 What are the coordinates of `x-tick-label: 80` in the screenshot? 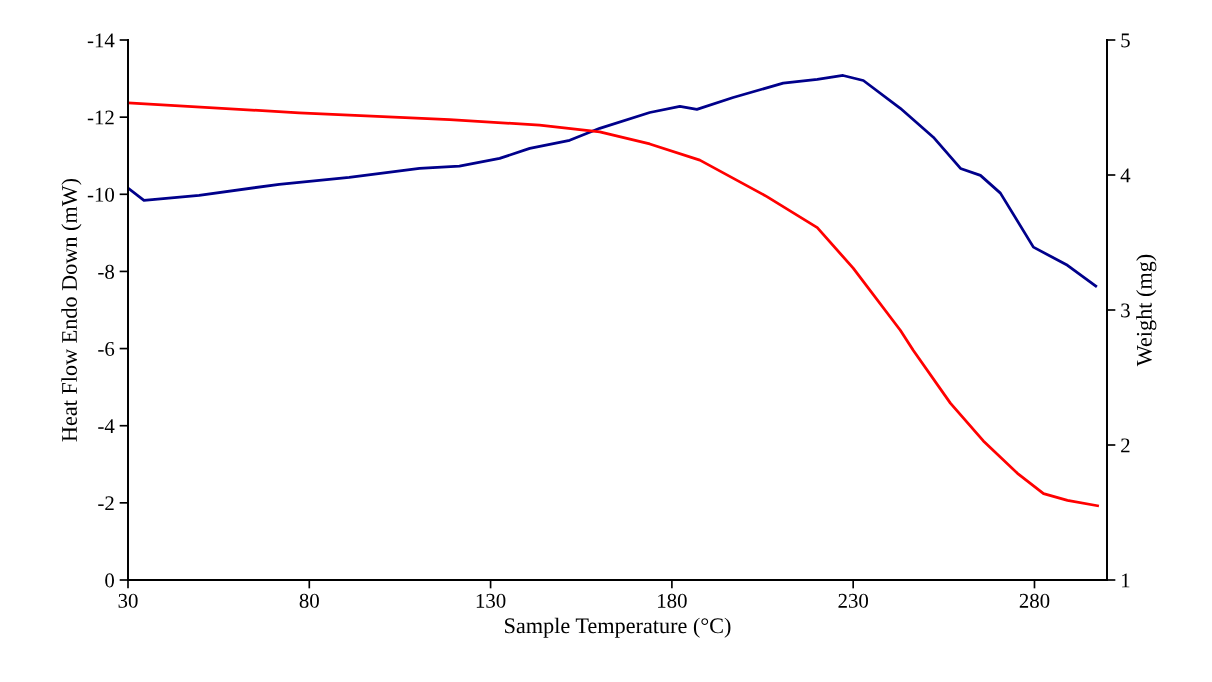 It's located at (309, 600).